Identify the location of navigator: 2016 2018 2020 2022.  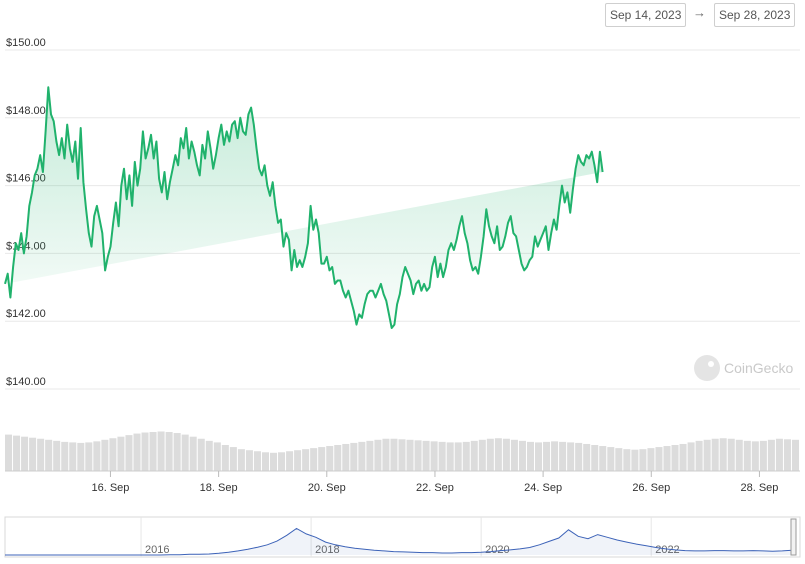
(402, 537).